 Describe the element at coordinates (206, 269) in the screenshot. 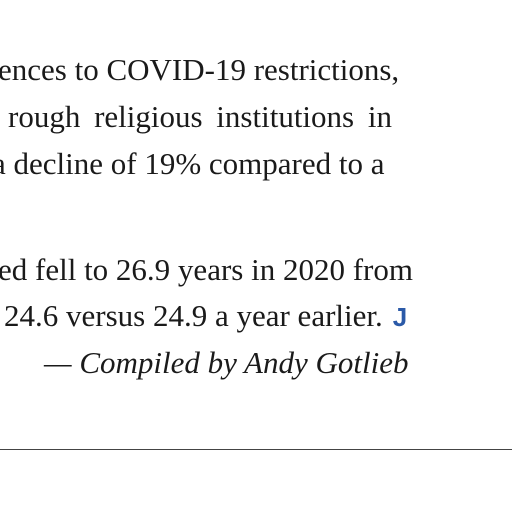

I see `text-line: ed fell to 26.9 years in 2020 from` at that location.